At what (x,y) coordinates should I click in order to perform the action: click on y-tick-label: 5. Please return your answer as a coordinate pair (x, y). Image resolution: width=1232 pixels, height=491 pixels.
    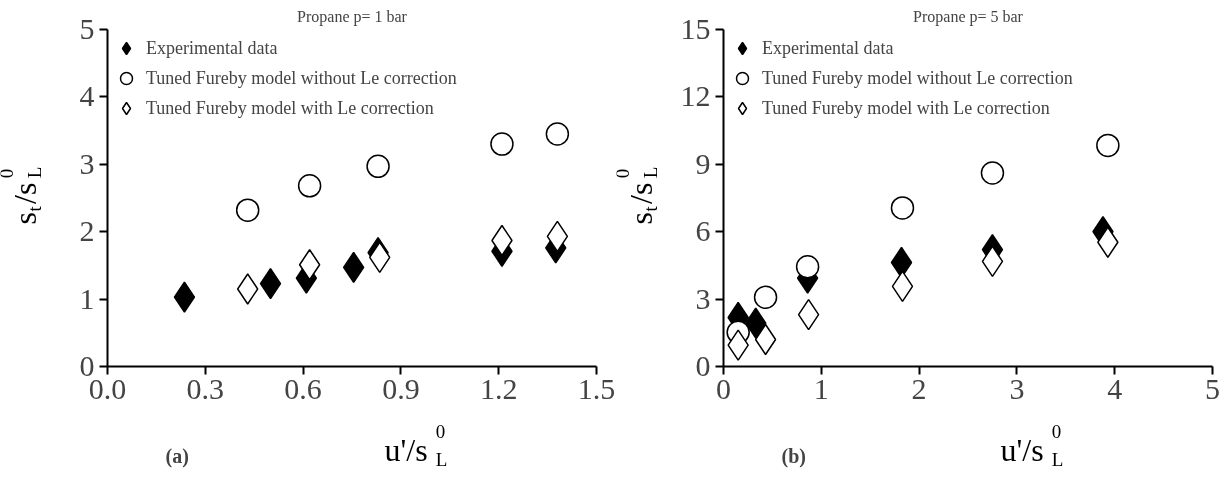
    Looking at the image, I should click on (87, 28).